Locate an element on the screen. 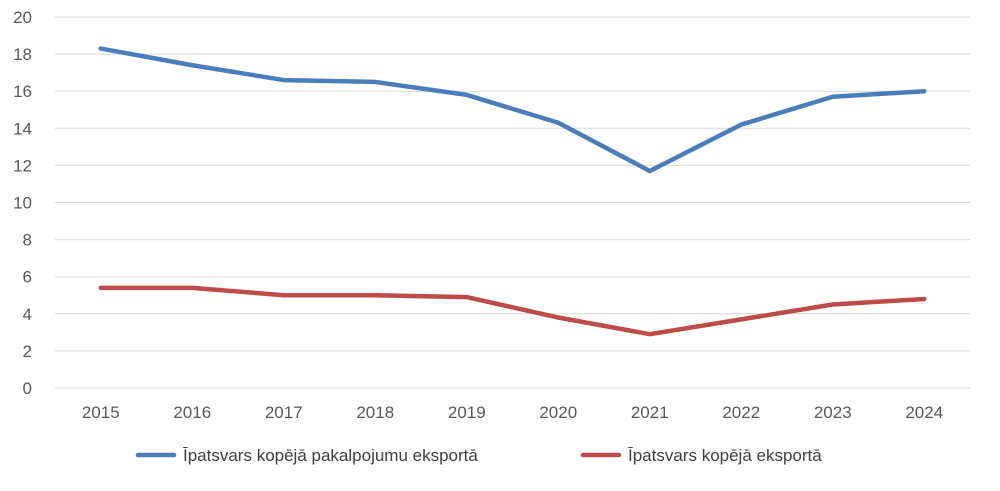 The image size is (1000, 491). y-tick-label: 12 is located at coordinates (22, 165).